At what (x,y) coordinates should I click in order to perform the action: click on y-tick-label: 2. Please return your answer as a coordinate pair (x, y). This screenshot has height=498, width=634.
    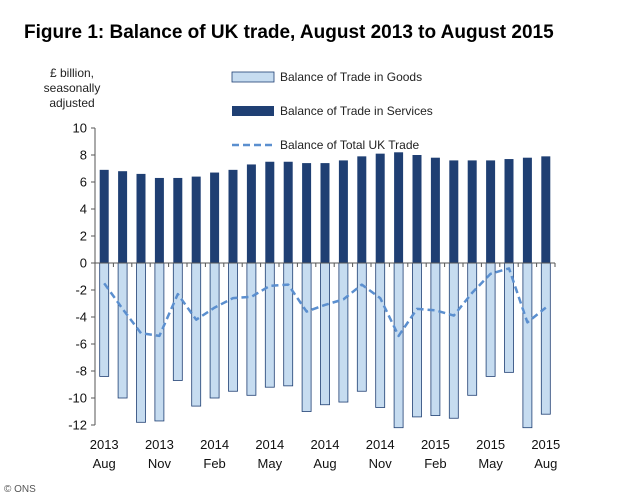
    Looking at the image, I should click on (83, 236).